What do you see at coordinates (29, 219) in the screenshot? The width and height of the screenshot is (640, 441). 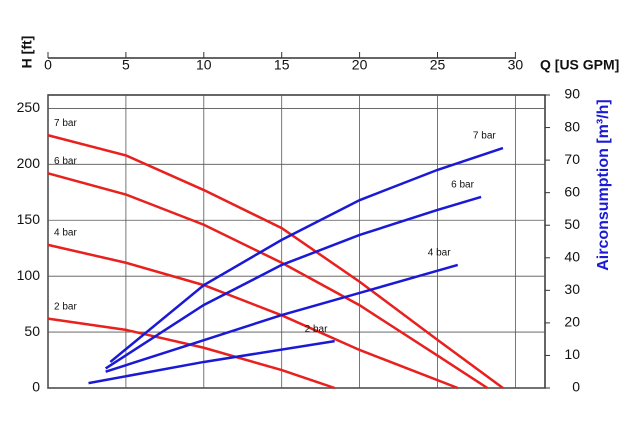 I see `y-tick-label: 150` at bounding box center [29, 219].